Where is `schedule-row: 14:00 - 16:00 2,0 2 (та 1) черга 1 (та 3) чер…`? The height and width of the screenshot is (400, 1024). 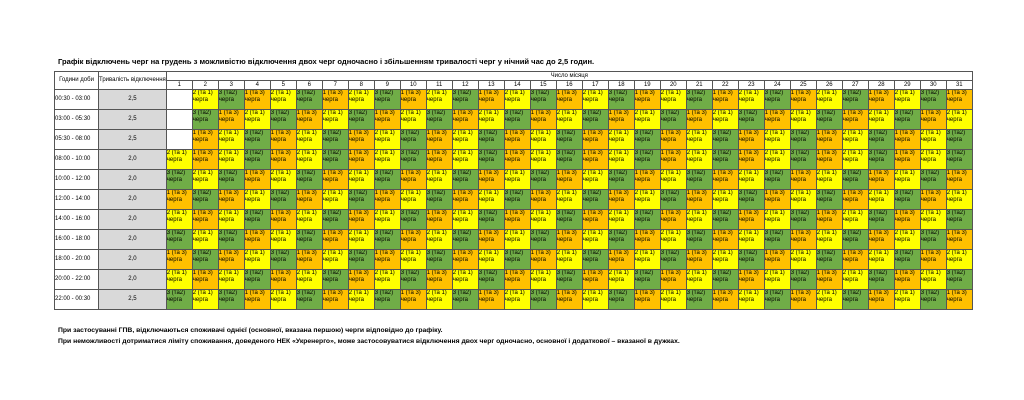 schedule-row: 14:00 - 16:00 2,0 2 (та 1) черга 1 (та 3) чер… is located at coordinates (513, 219).